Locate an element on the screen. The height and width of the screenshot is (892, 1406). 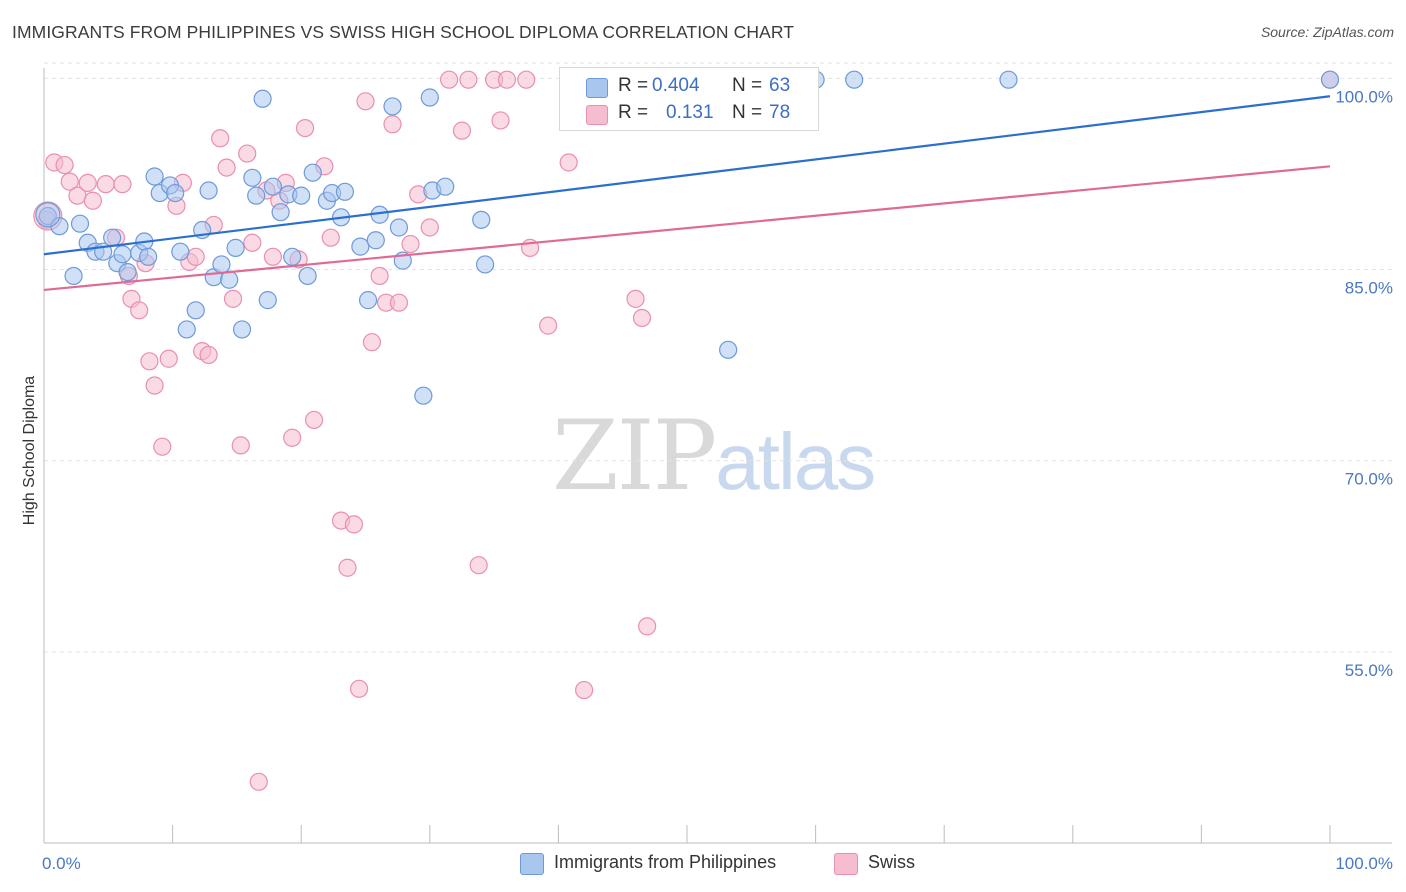
x-tick-label: 100.0% is located at coordinates (1364, 863).